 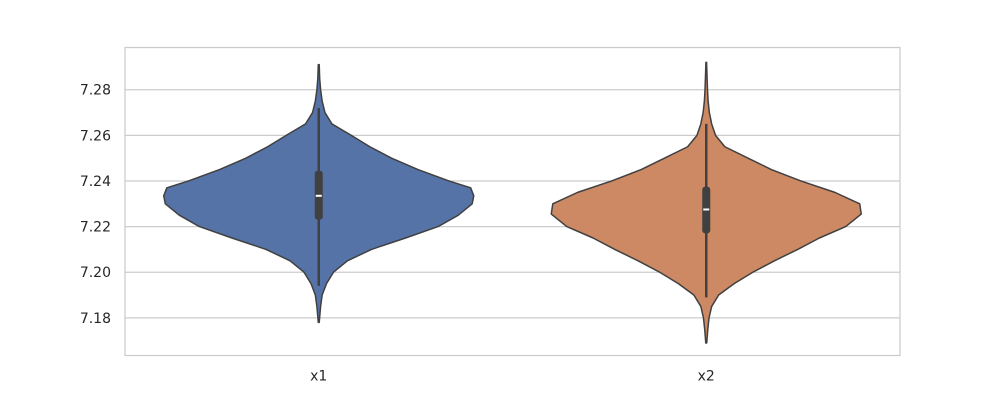 I want to click on x-axis: x1 x2, so click(x=512, y=377).